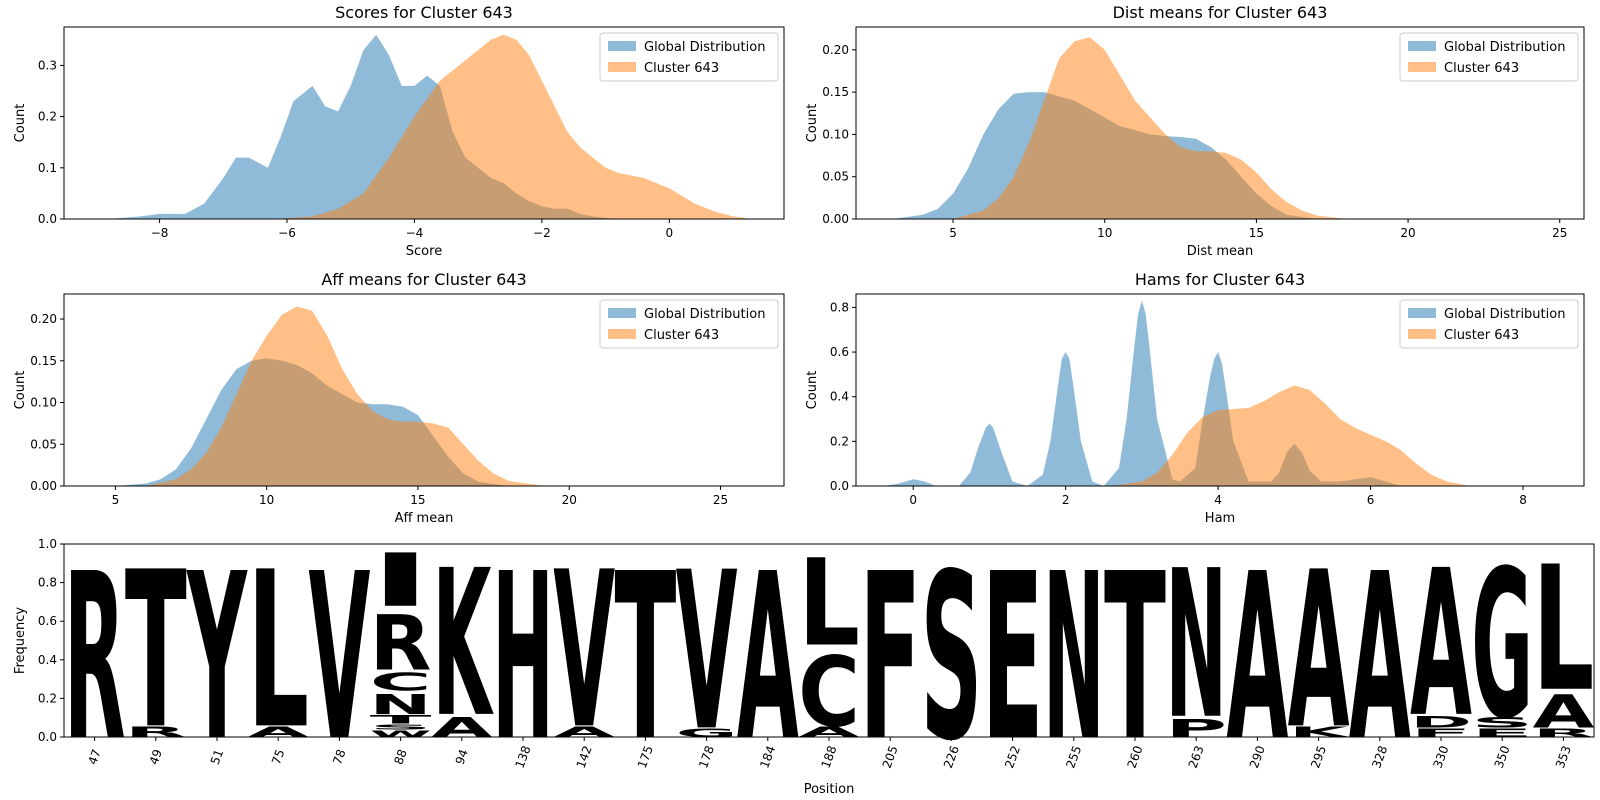 This screenshot has height=800, width=1600. Describe the element at coordinates (417, 500) in the screenshot. I see `x-tick-label: 15` at that location.